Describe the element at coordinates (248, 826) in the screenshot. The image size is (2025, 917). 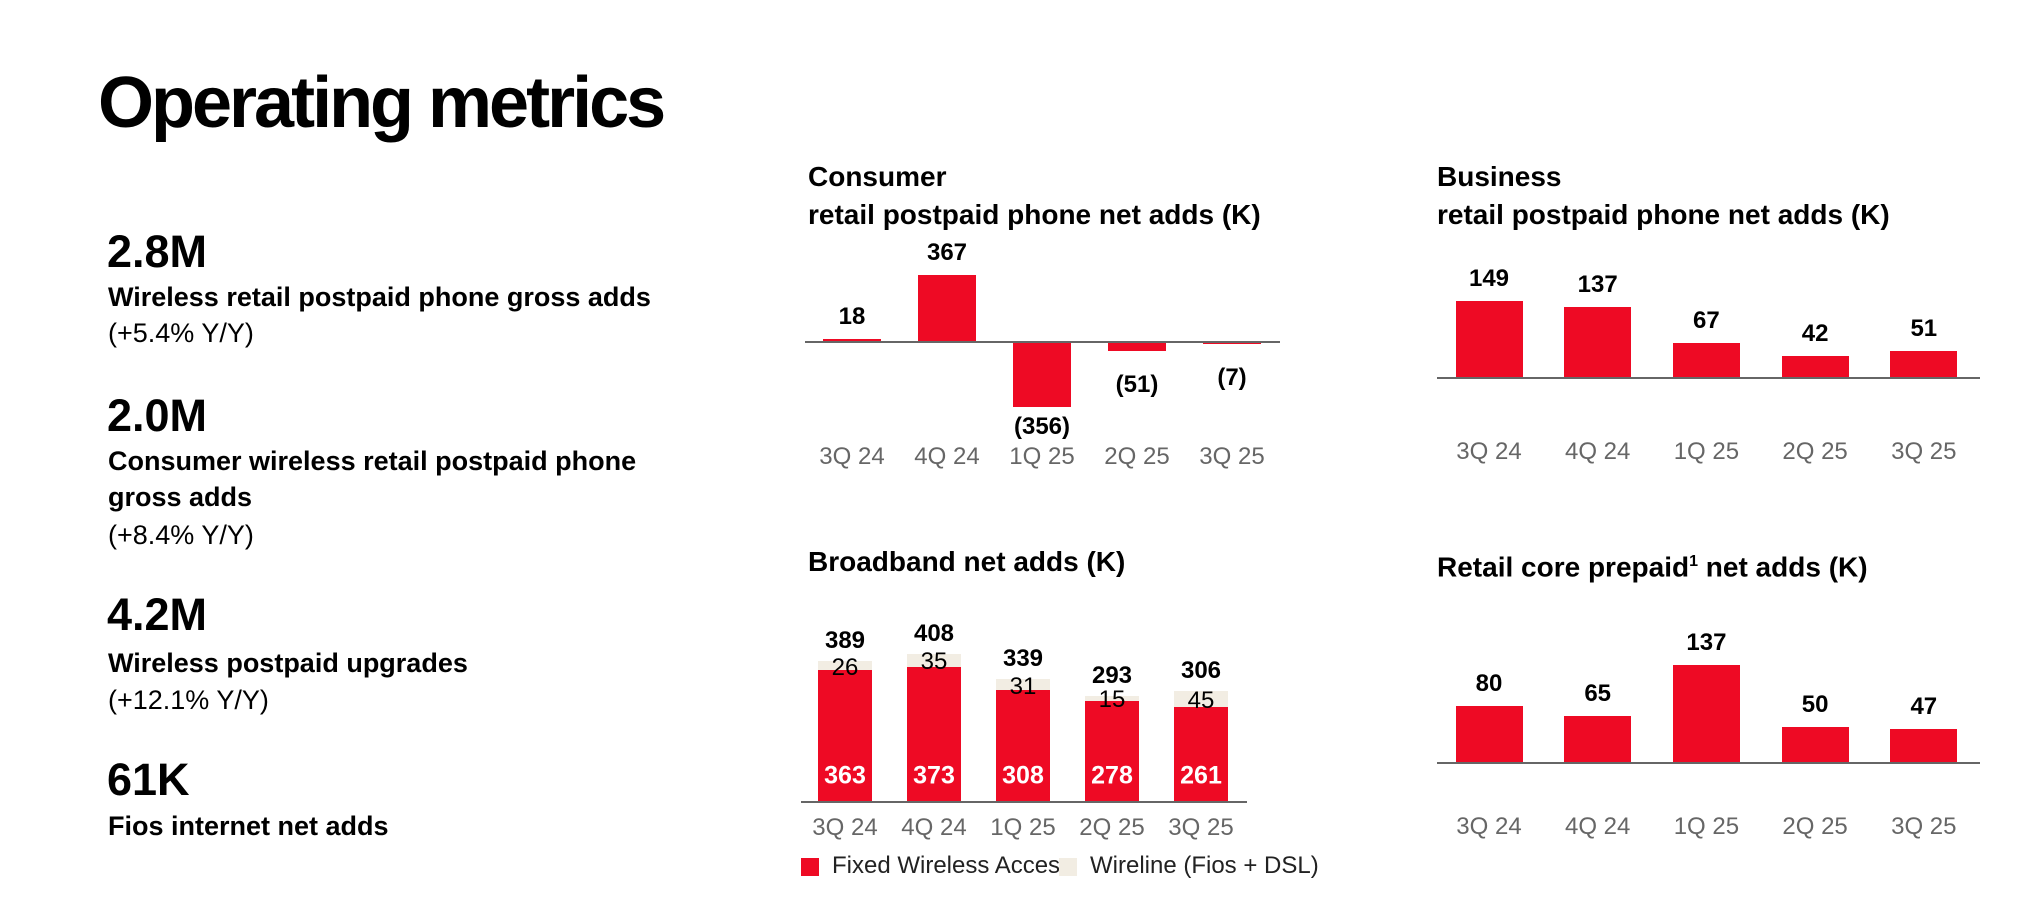
I see `metric-label: Fios internet net adds` at that location.